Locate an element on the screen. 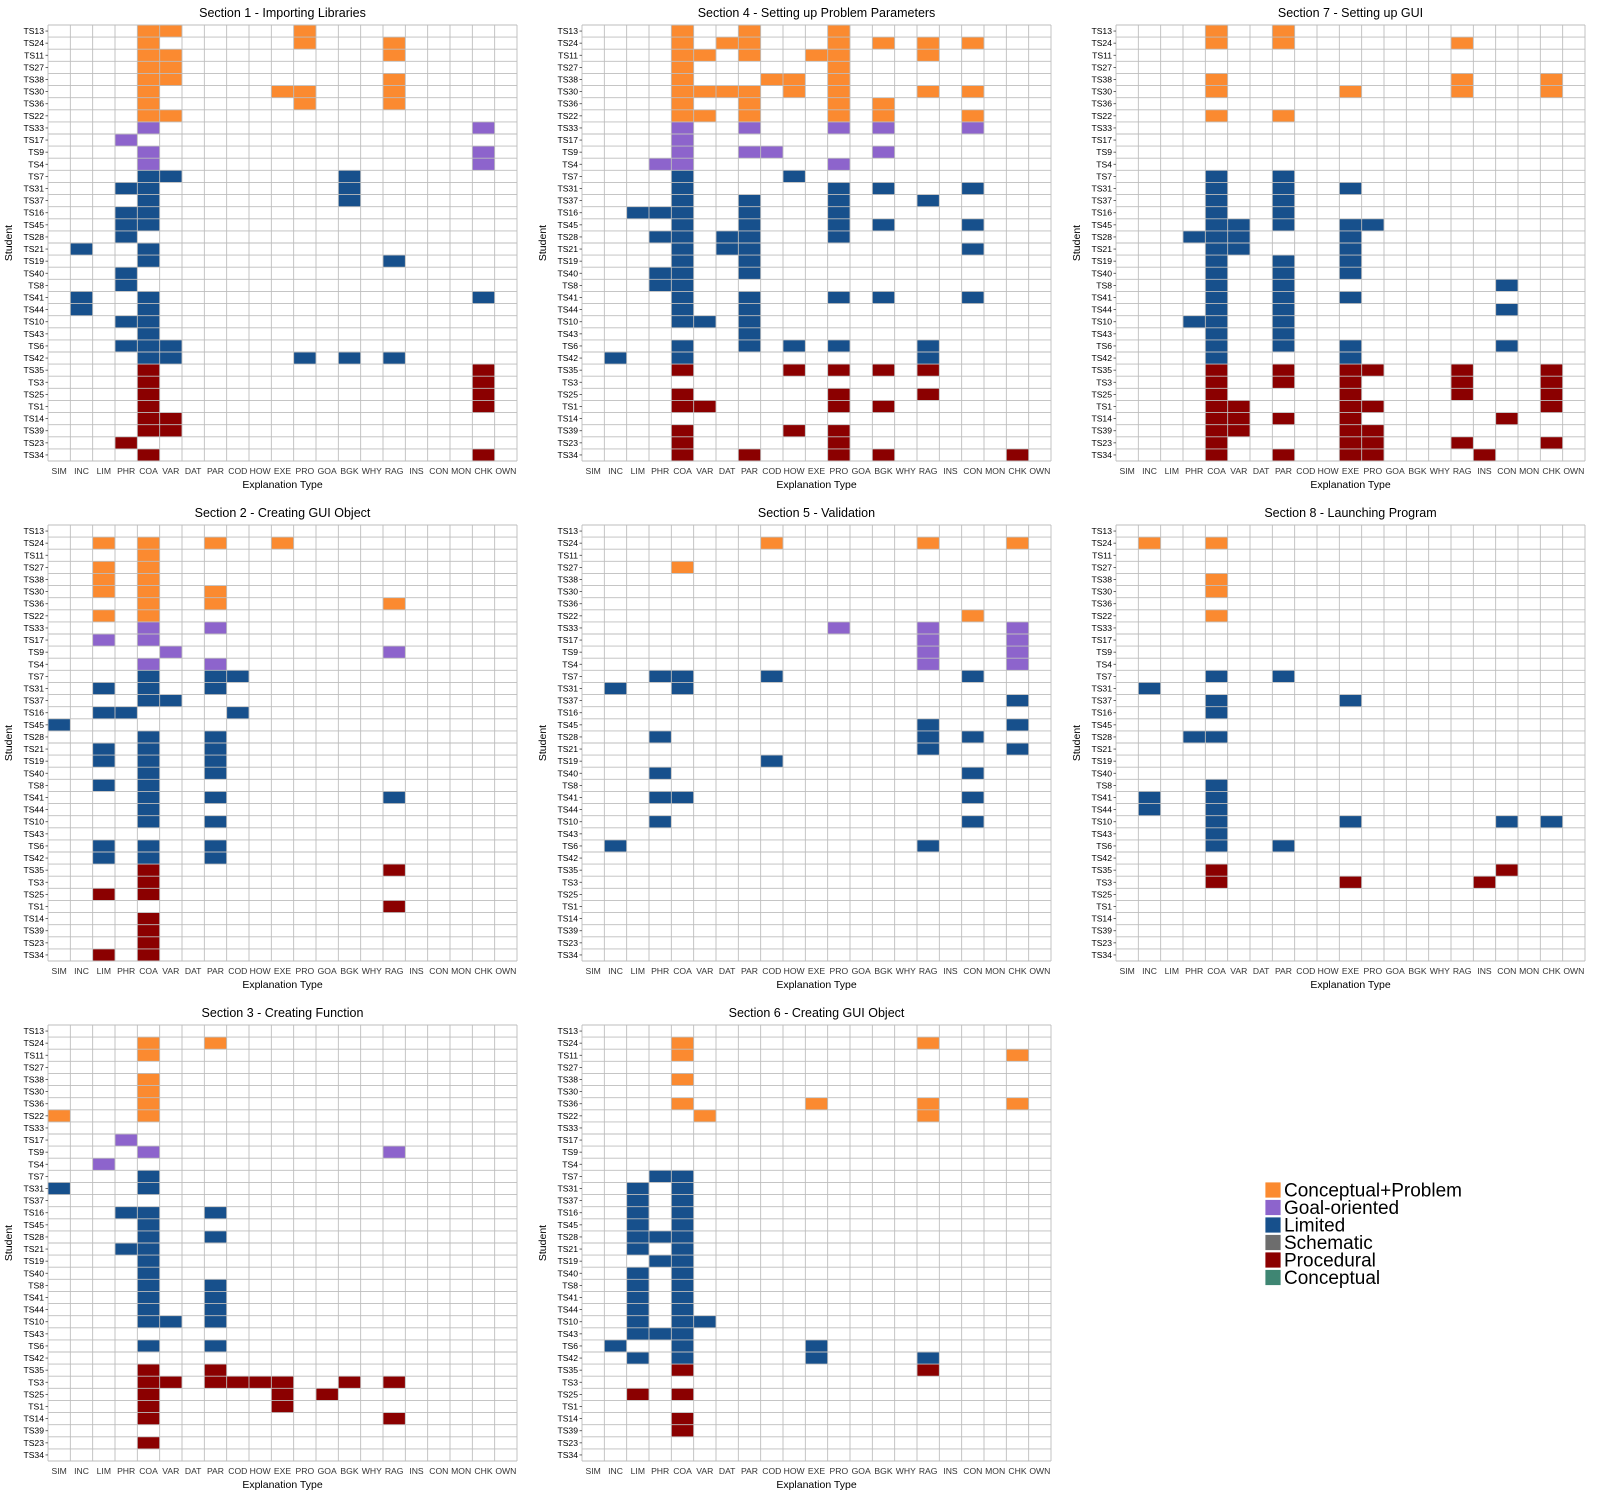 The image size is (1600, 1505). y-tick-label: TS34 is located at coordinates (1101, 455).